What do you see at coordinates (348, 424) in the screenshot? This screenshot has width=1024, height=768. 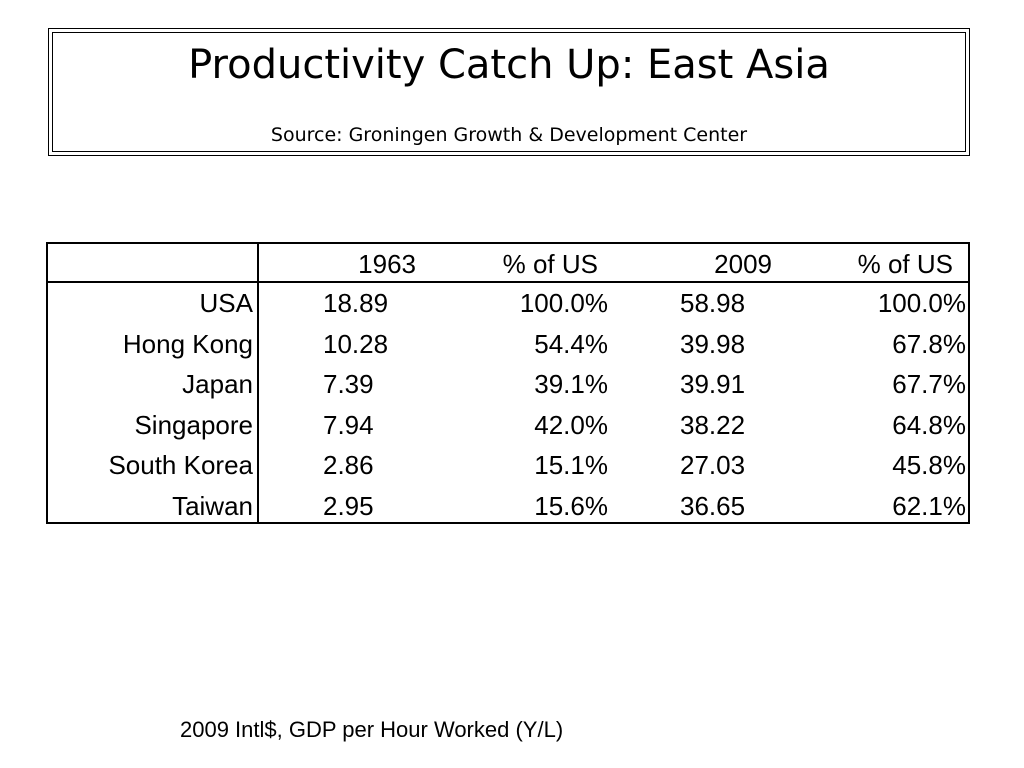 I see `value-1963-cell: 7.94` at bounding box center [348, 424].